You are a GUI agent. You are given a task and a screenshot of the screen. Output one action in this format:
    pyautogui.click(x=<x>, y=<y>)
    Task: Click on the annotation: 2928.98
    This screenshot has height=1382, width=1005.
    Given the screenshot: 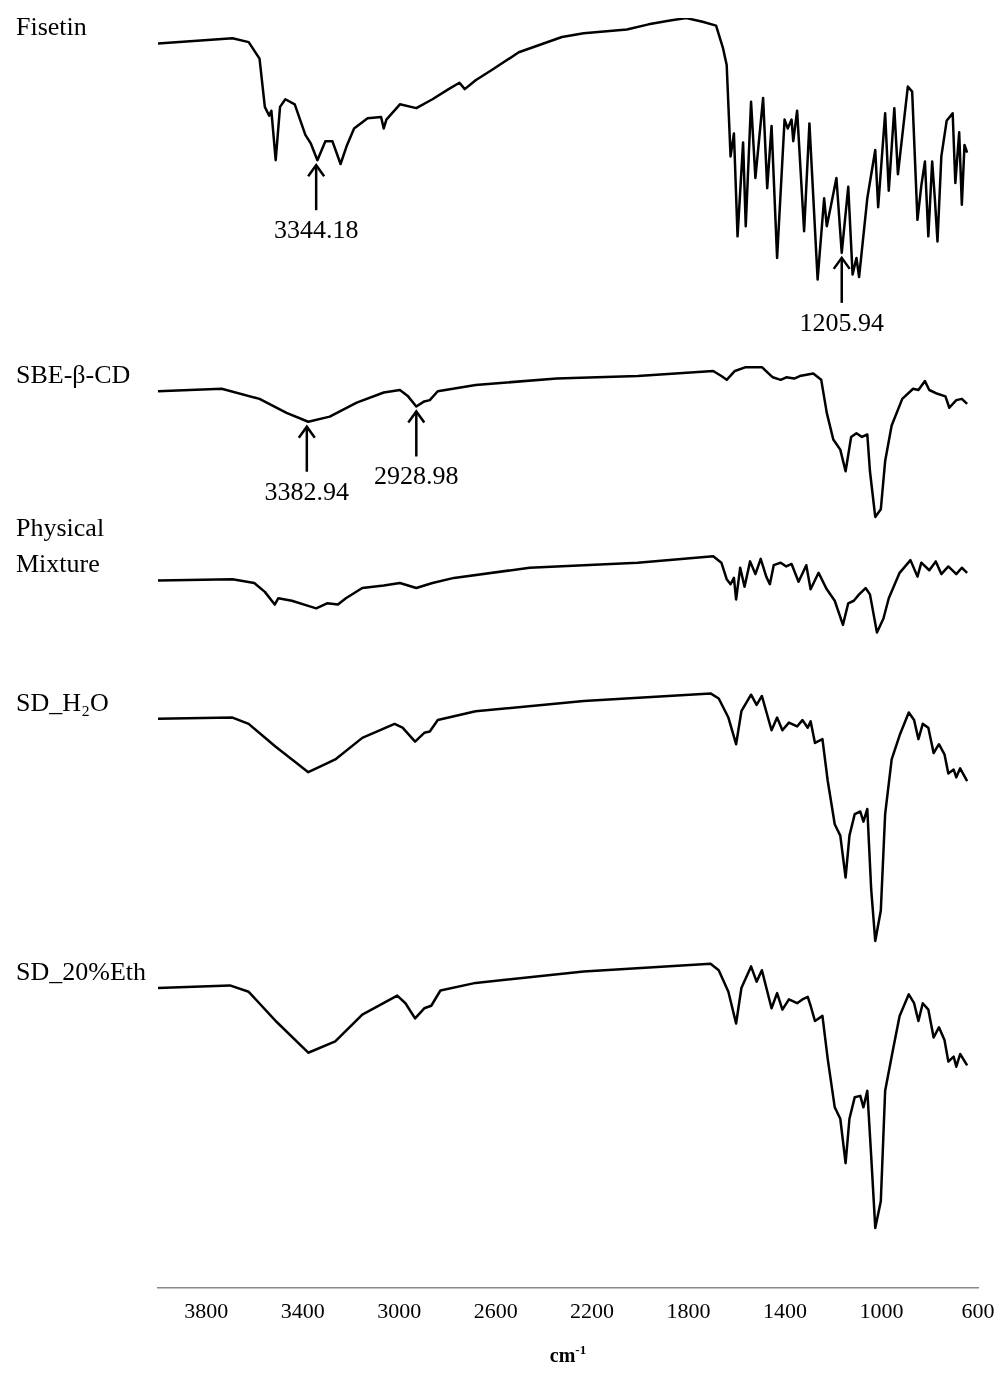 What is the action you would take?
    pyautogui.click(x=416, y=476)
    